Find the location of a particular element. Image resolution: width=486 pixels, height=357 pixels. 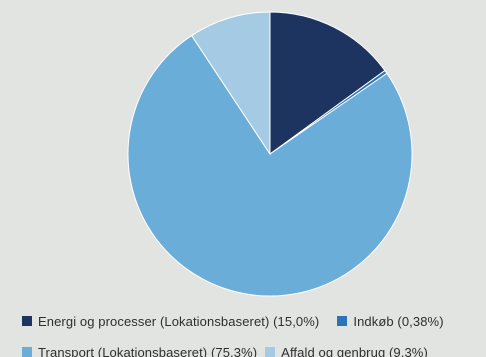

legend-swatch-transport is located at coordinates (27, 352).